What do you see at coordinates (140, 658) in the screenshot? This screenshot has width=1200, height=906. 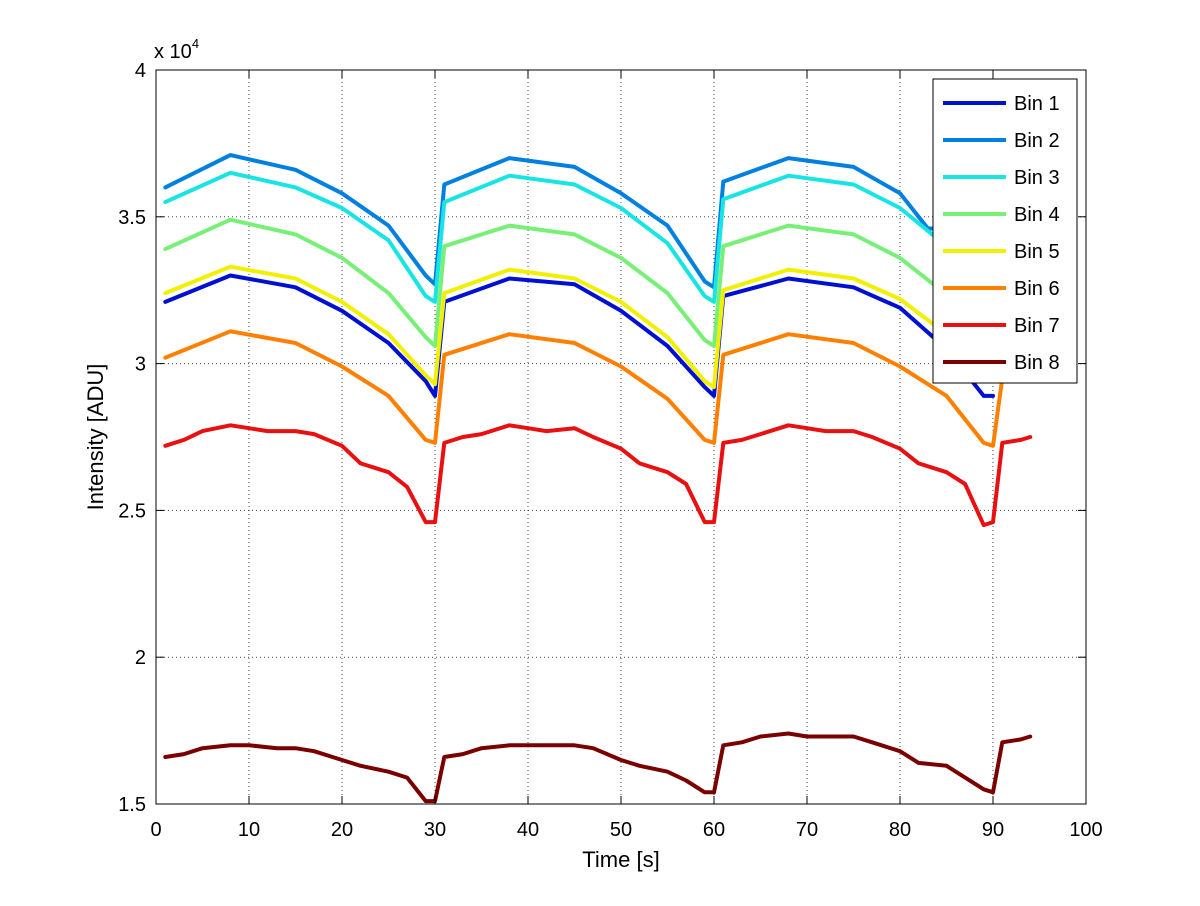 I see `y-tick-label: 2` at bounding box center [140, 658].